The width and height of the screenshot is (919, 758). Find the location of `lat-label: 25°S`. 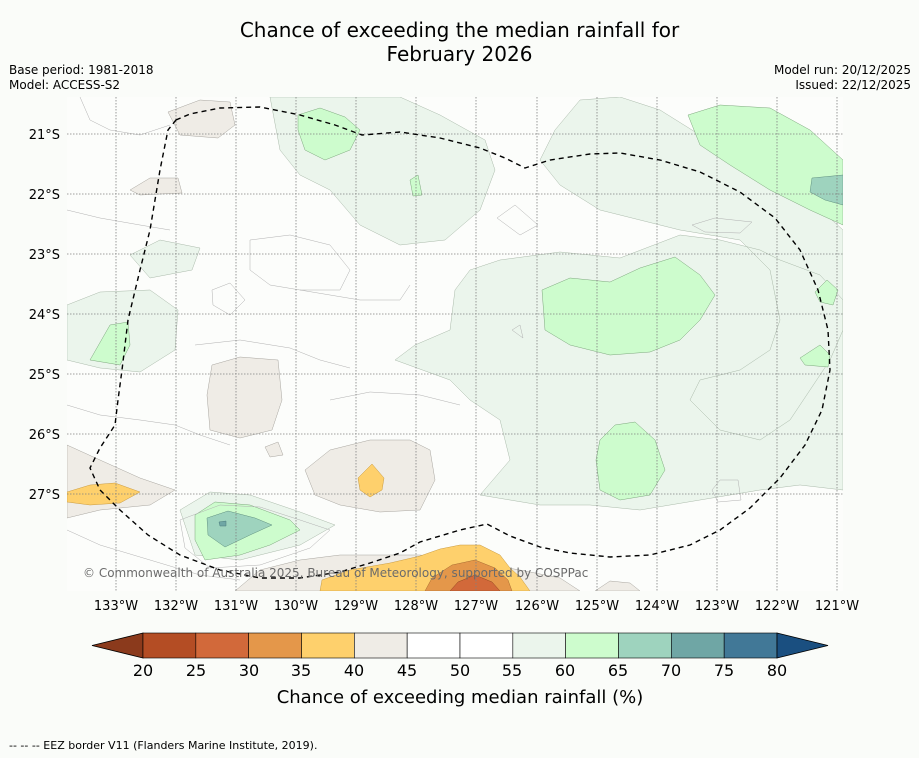

lat-label: 25°S is located at coordinates (44, 375).